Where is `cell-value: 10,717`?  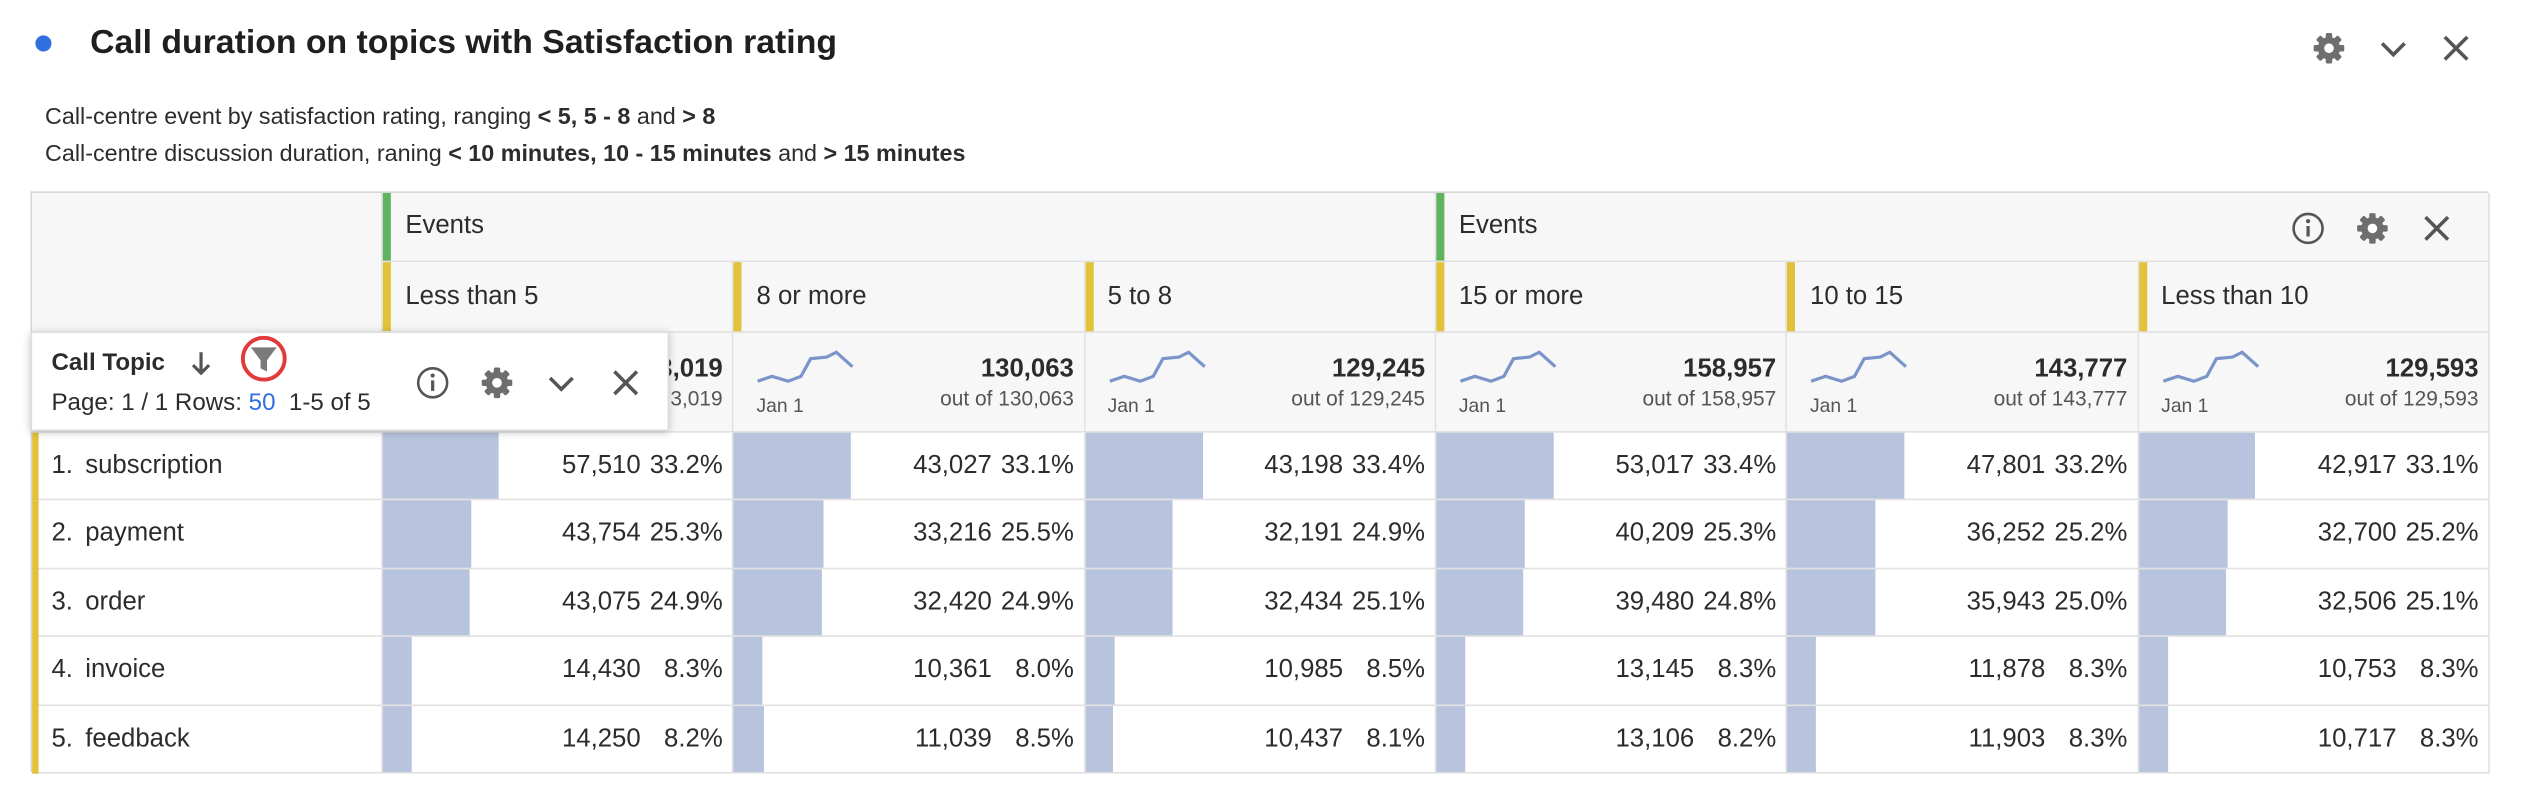
cell-value: 10,717 is located at coordinates (2357, 738).